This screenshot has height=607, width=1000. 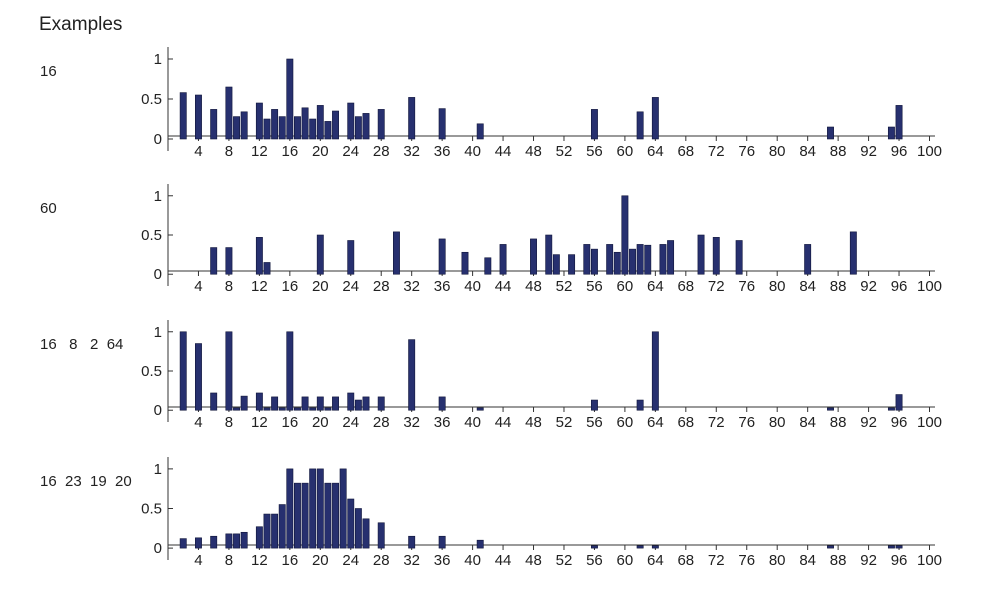 What do you see at coordinates (229, 422) in the screenshot?
I see `x-tick-label: 8` at bounding box center [229, 422].